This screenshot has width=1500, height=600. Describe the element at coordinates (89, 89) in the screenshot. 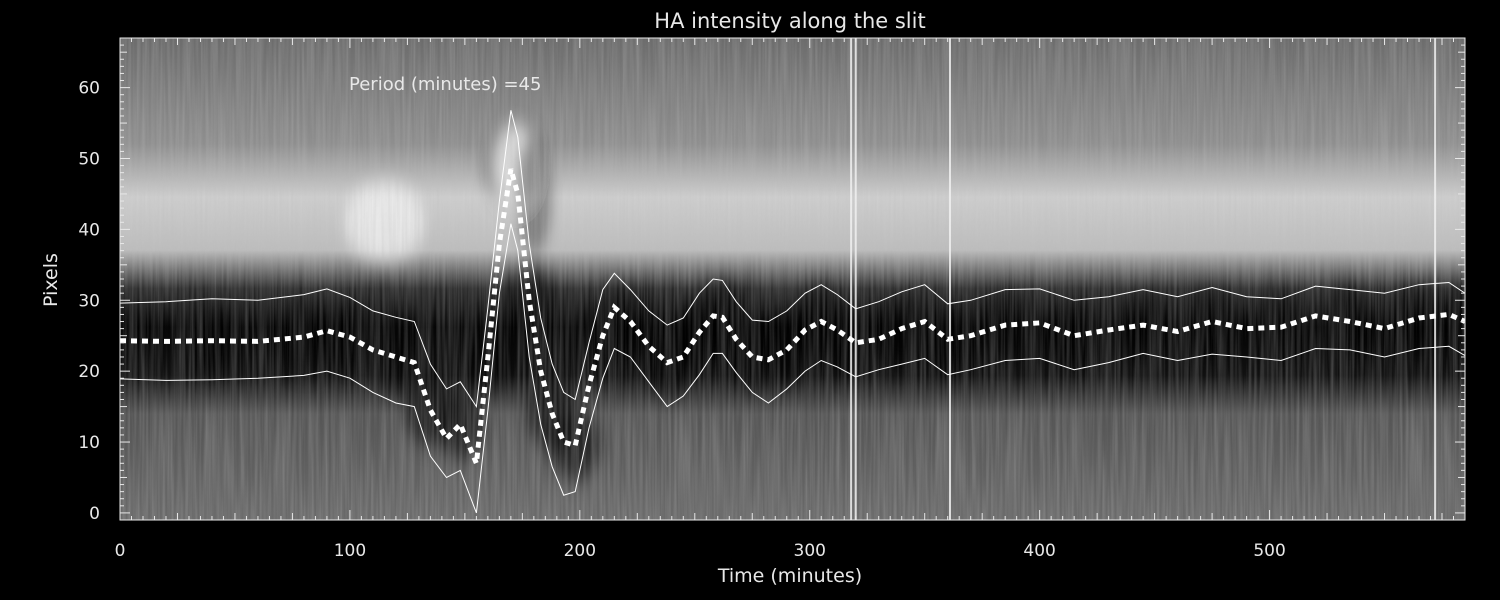

I see `y-tick-label: 60` at that location.